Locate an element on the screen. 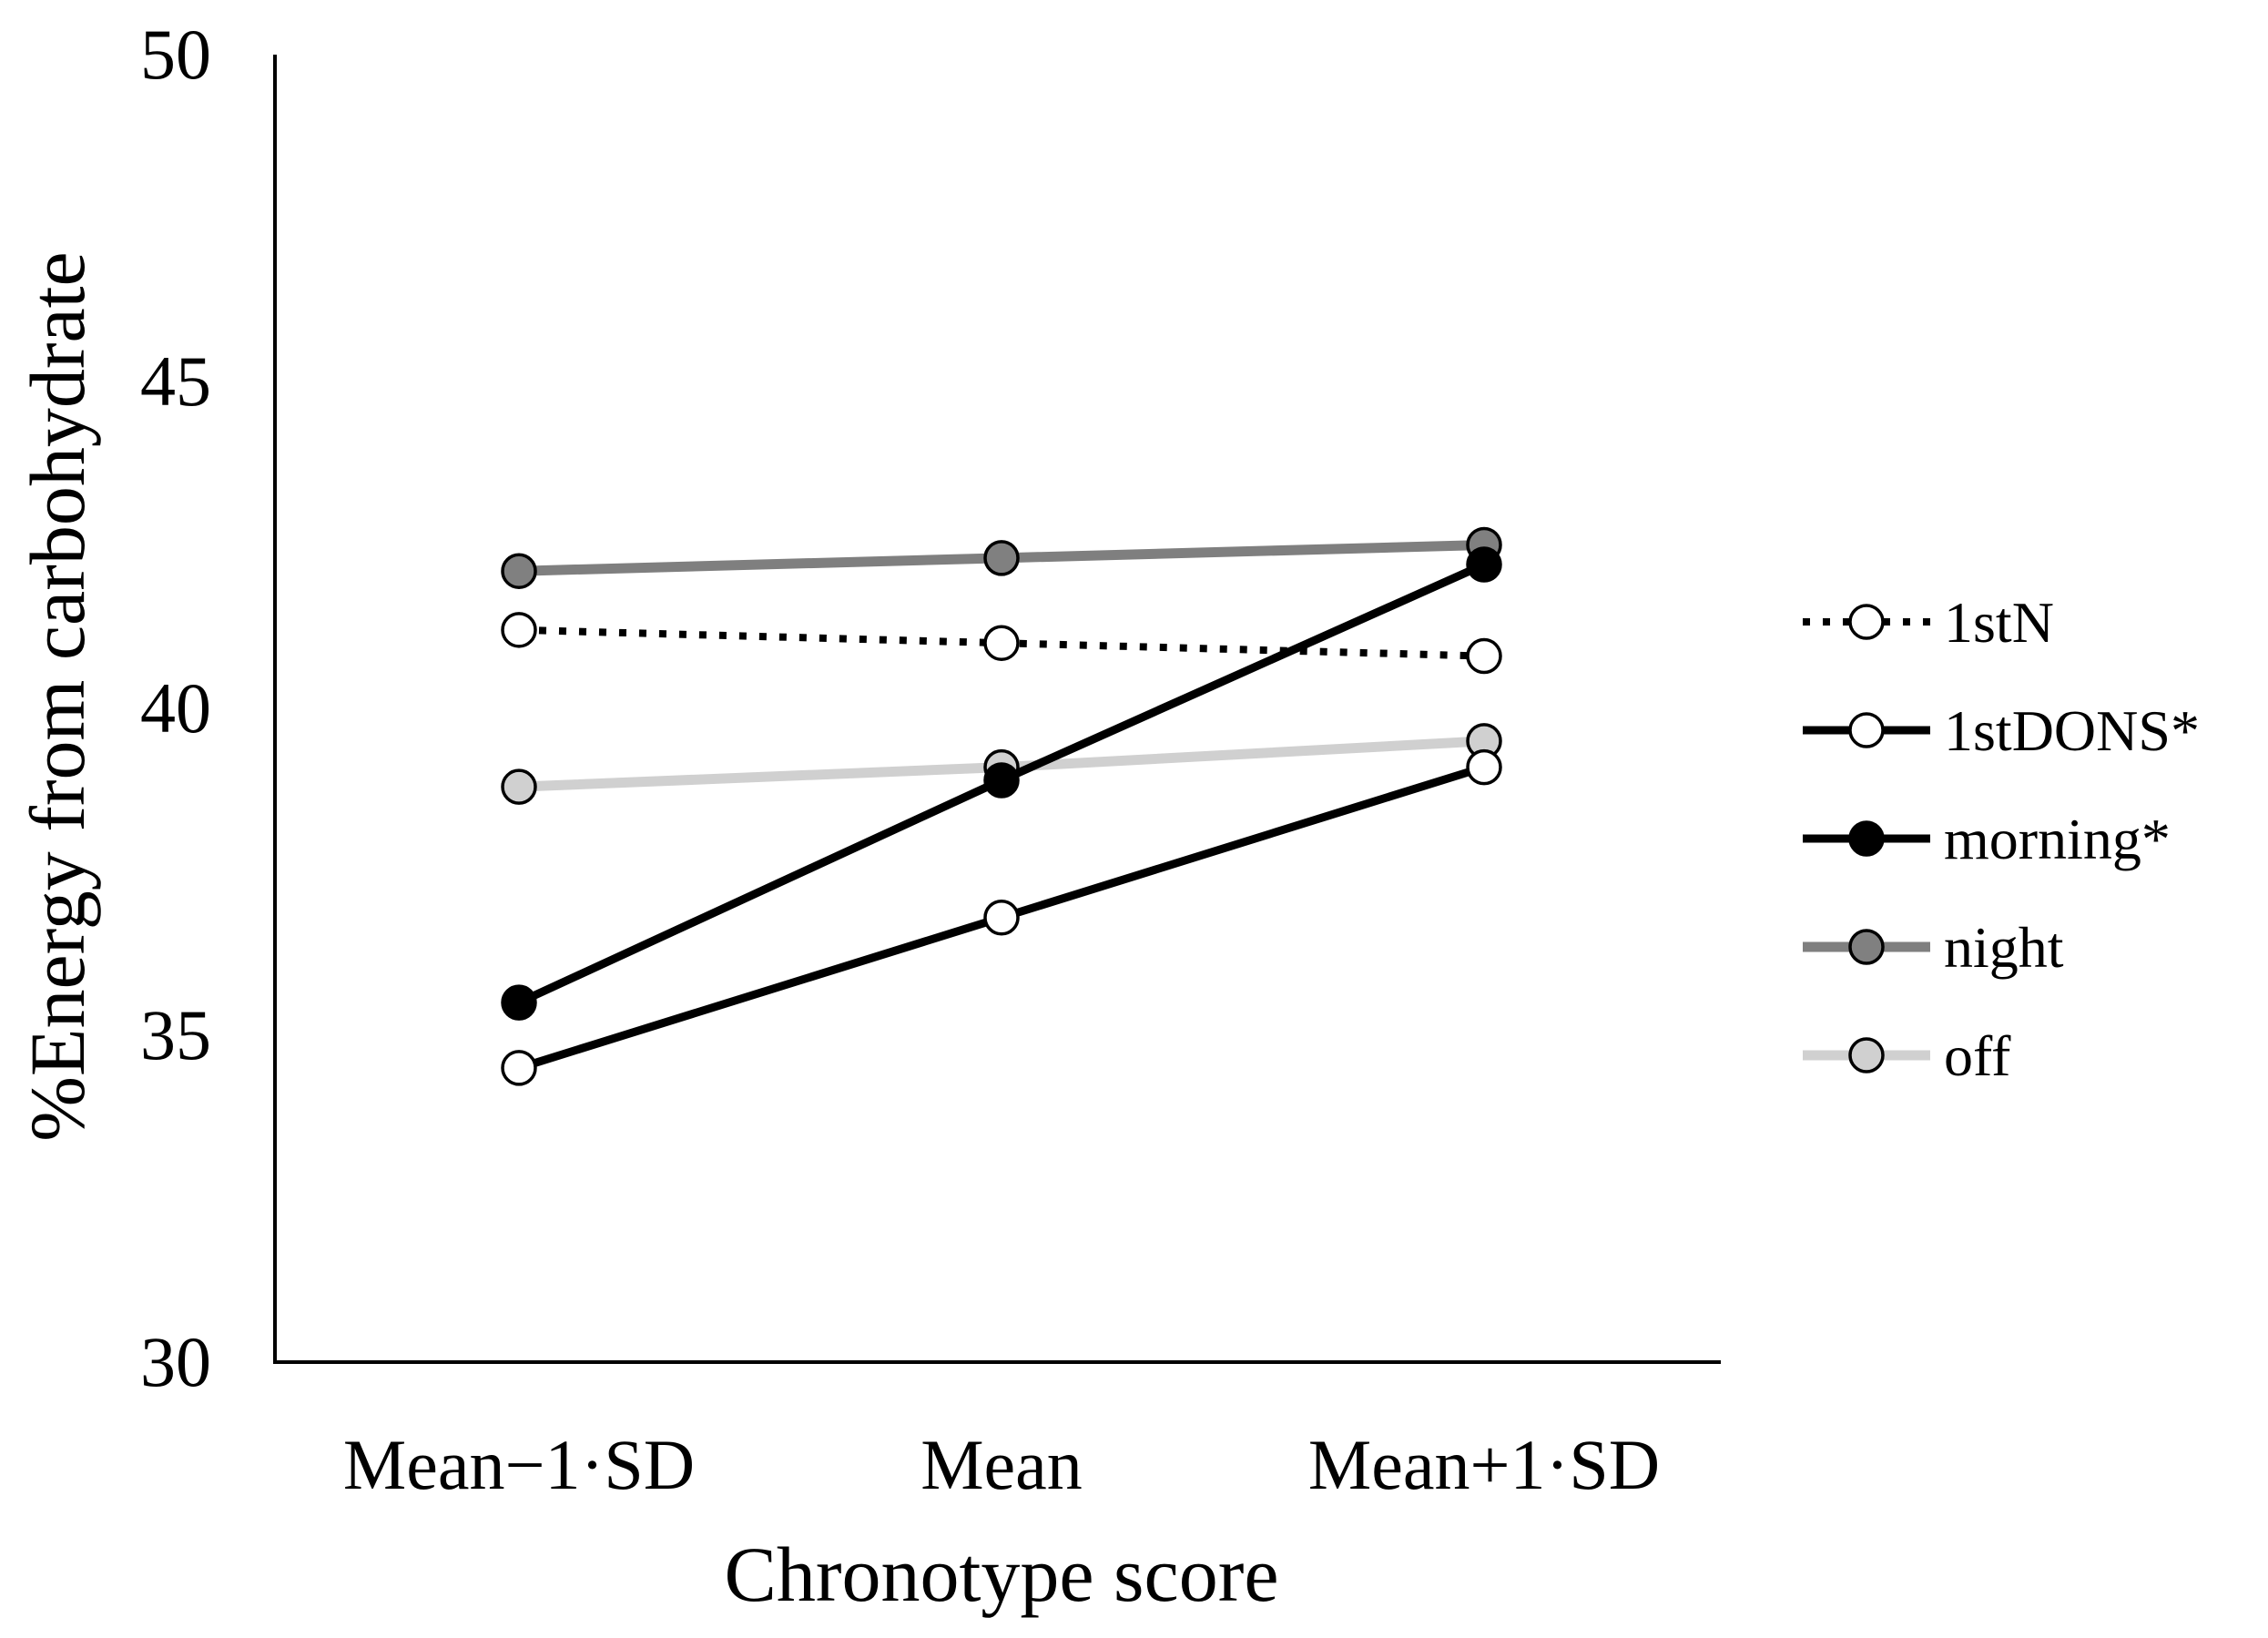 This screenshot has height=1638, width=2268. y-tick-label: 35 is located at coordinates (175, 1034).